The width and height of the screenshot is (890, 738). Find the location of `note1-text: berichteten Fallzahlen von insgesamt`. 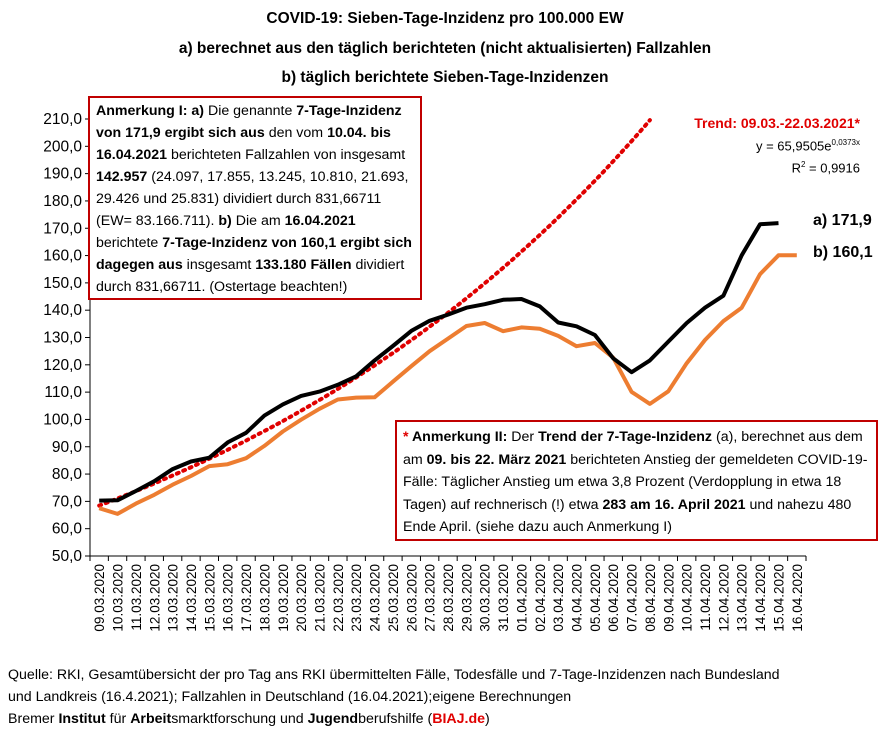

note1-text: berichteten Fallzahlen von insgesamt is located at coordinates (286, 155).